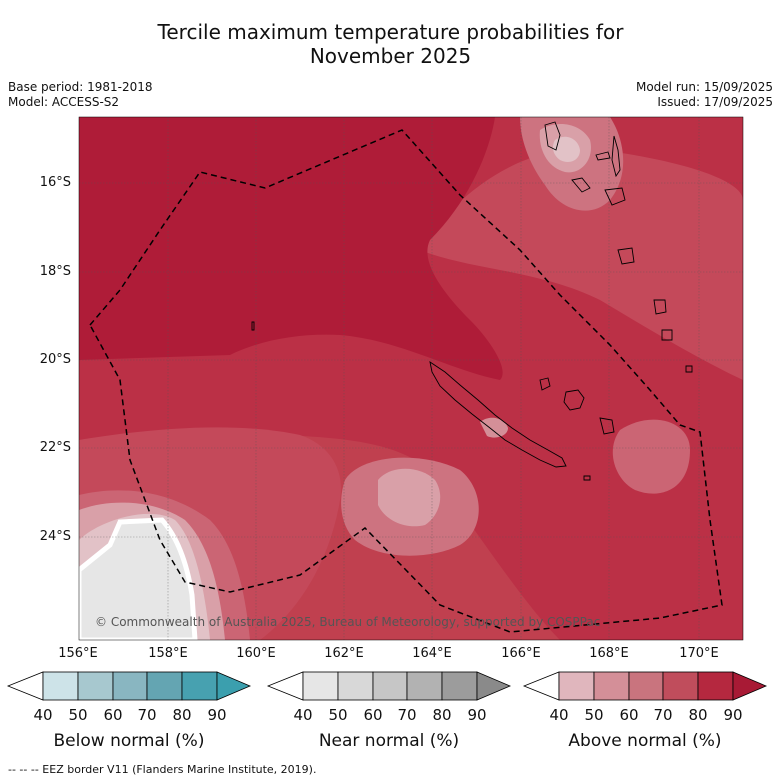  Describe the element at coordinates (25, 686) in the screenshot. I see `legend-below-low-cap` at that location.